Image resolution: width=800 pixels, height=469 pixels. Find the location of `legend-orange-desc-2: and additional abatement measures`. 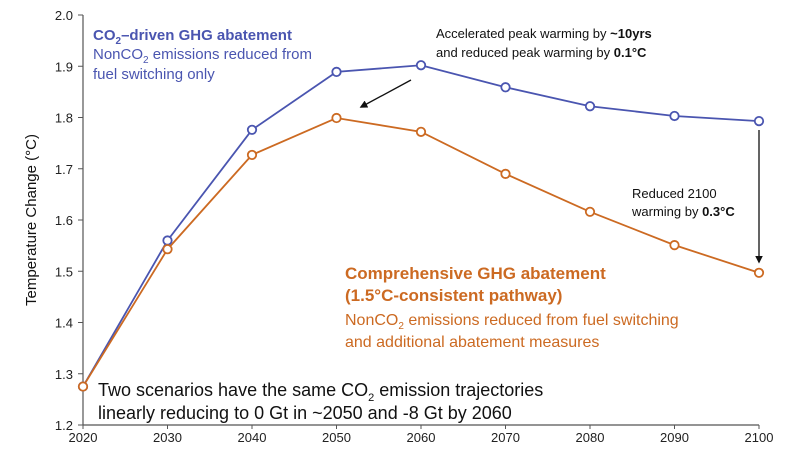

legend-orange-desc-2: and additional abatement measures is located at coordinates (472, 342).